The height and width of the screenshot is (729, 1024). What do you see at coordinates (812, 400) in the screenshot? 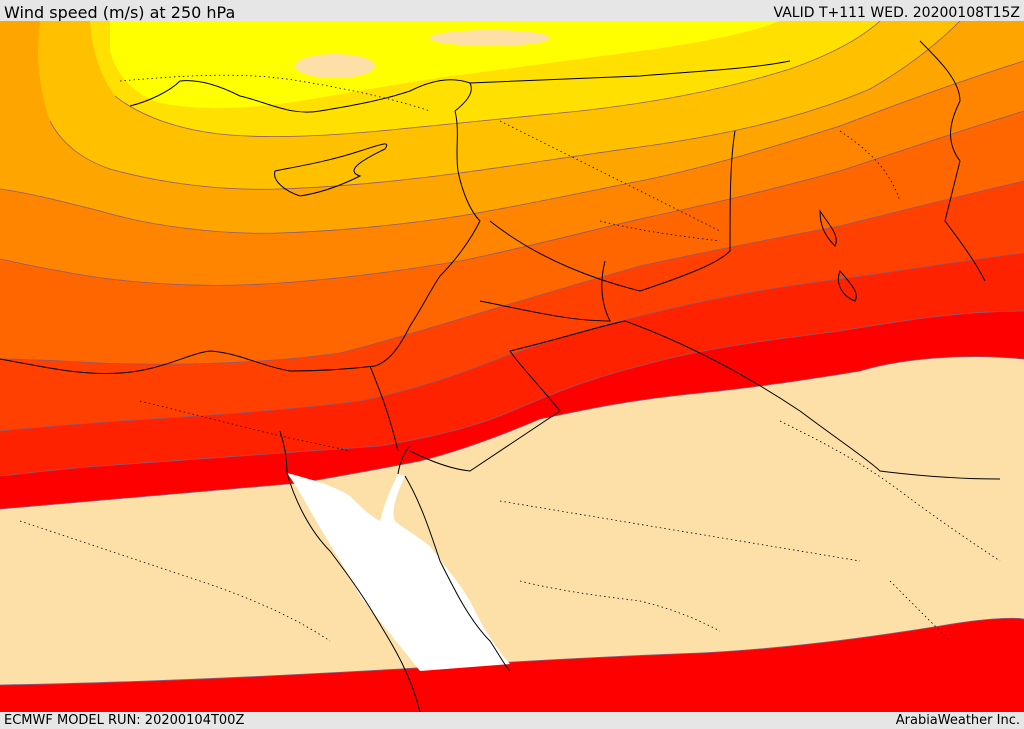
I see `border-iraq-saudi` at bounding box center [812, 400].